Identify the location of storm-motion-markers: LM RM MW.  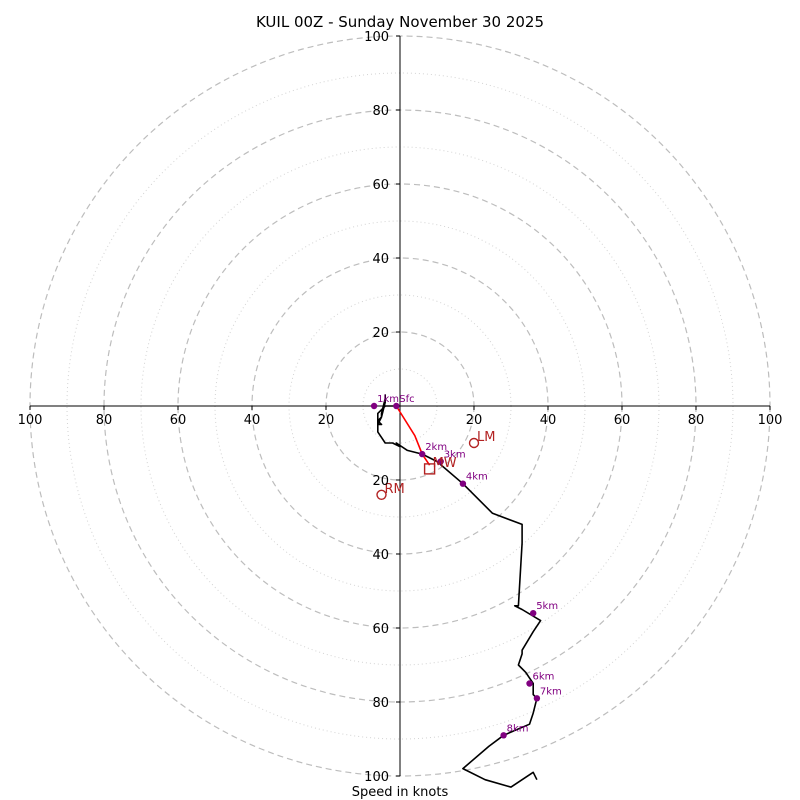
(435, 465).